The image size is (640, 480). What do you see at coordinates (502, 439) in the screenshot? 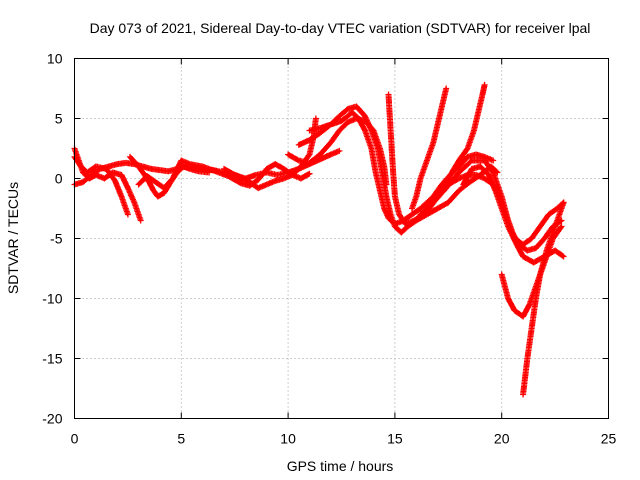
I see `x-tick-label: 20` at bounding box center [502, 439].